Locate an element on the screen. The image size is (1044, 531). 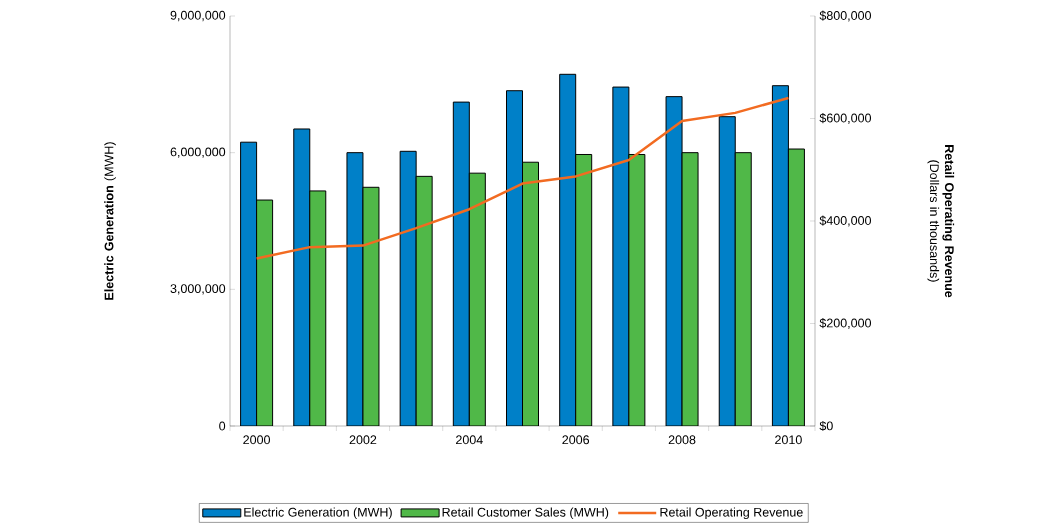
y-tick-label: 9,000,000 is located at coordinates (198, 16).